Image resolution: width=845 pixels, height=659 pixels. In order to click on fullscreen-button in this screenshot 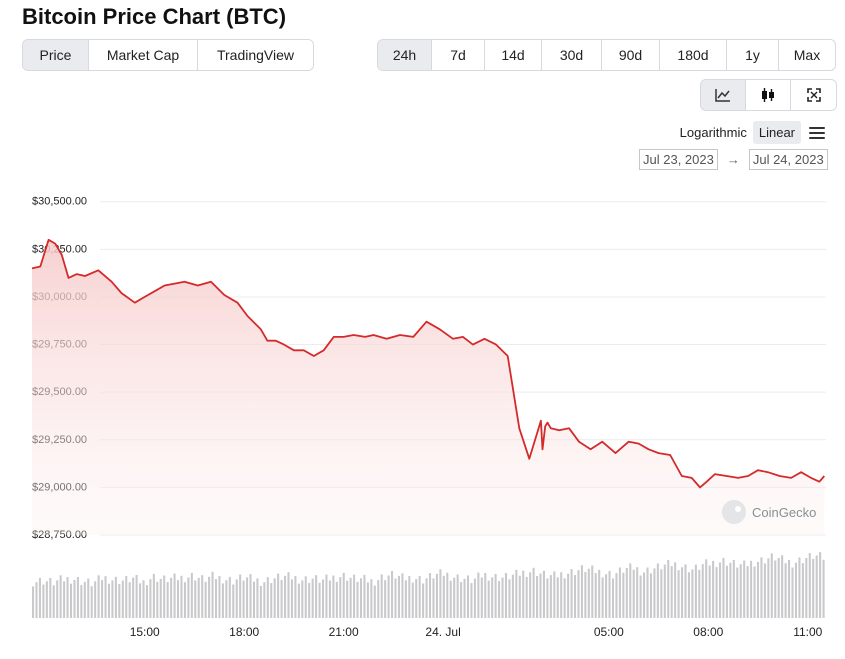, I will do `click(813, 95)`.